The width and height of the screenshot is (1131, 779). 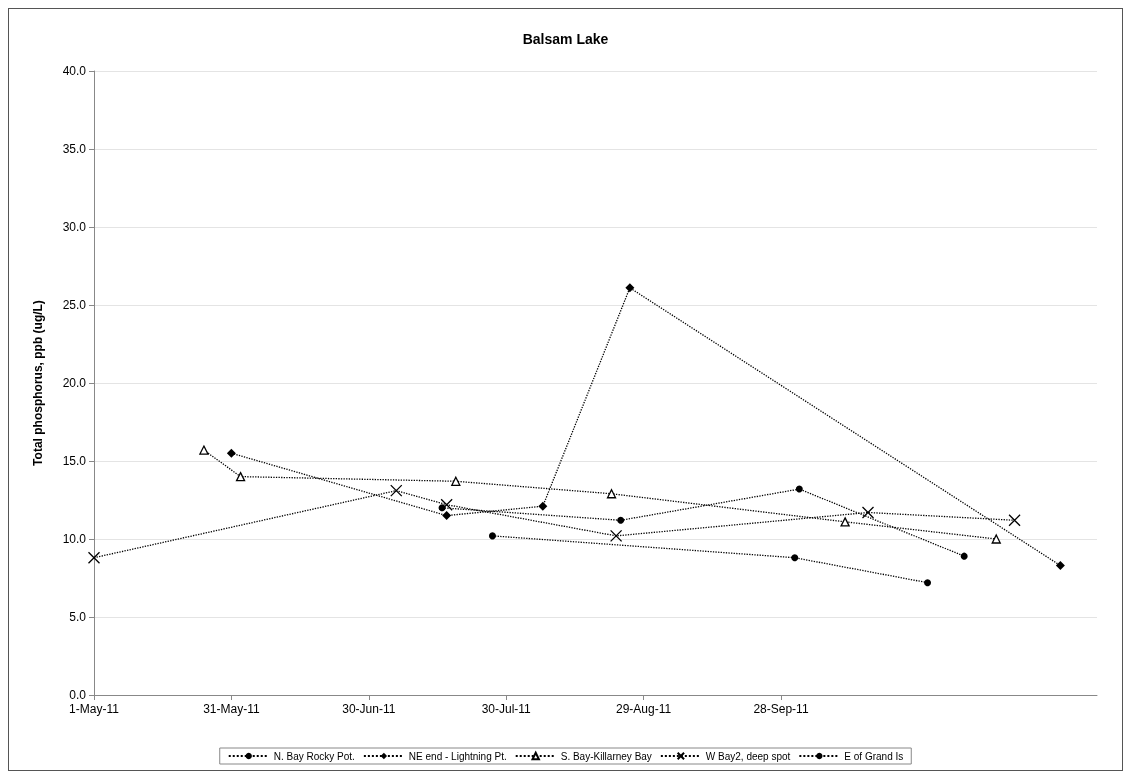 What do you see at coordinates (644, 709) in the screenshot?
I see `x-tick-label: 29-Aug-11` at bounding box center [644, 709].